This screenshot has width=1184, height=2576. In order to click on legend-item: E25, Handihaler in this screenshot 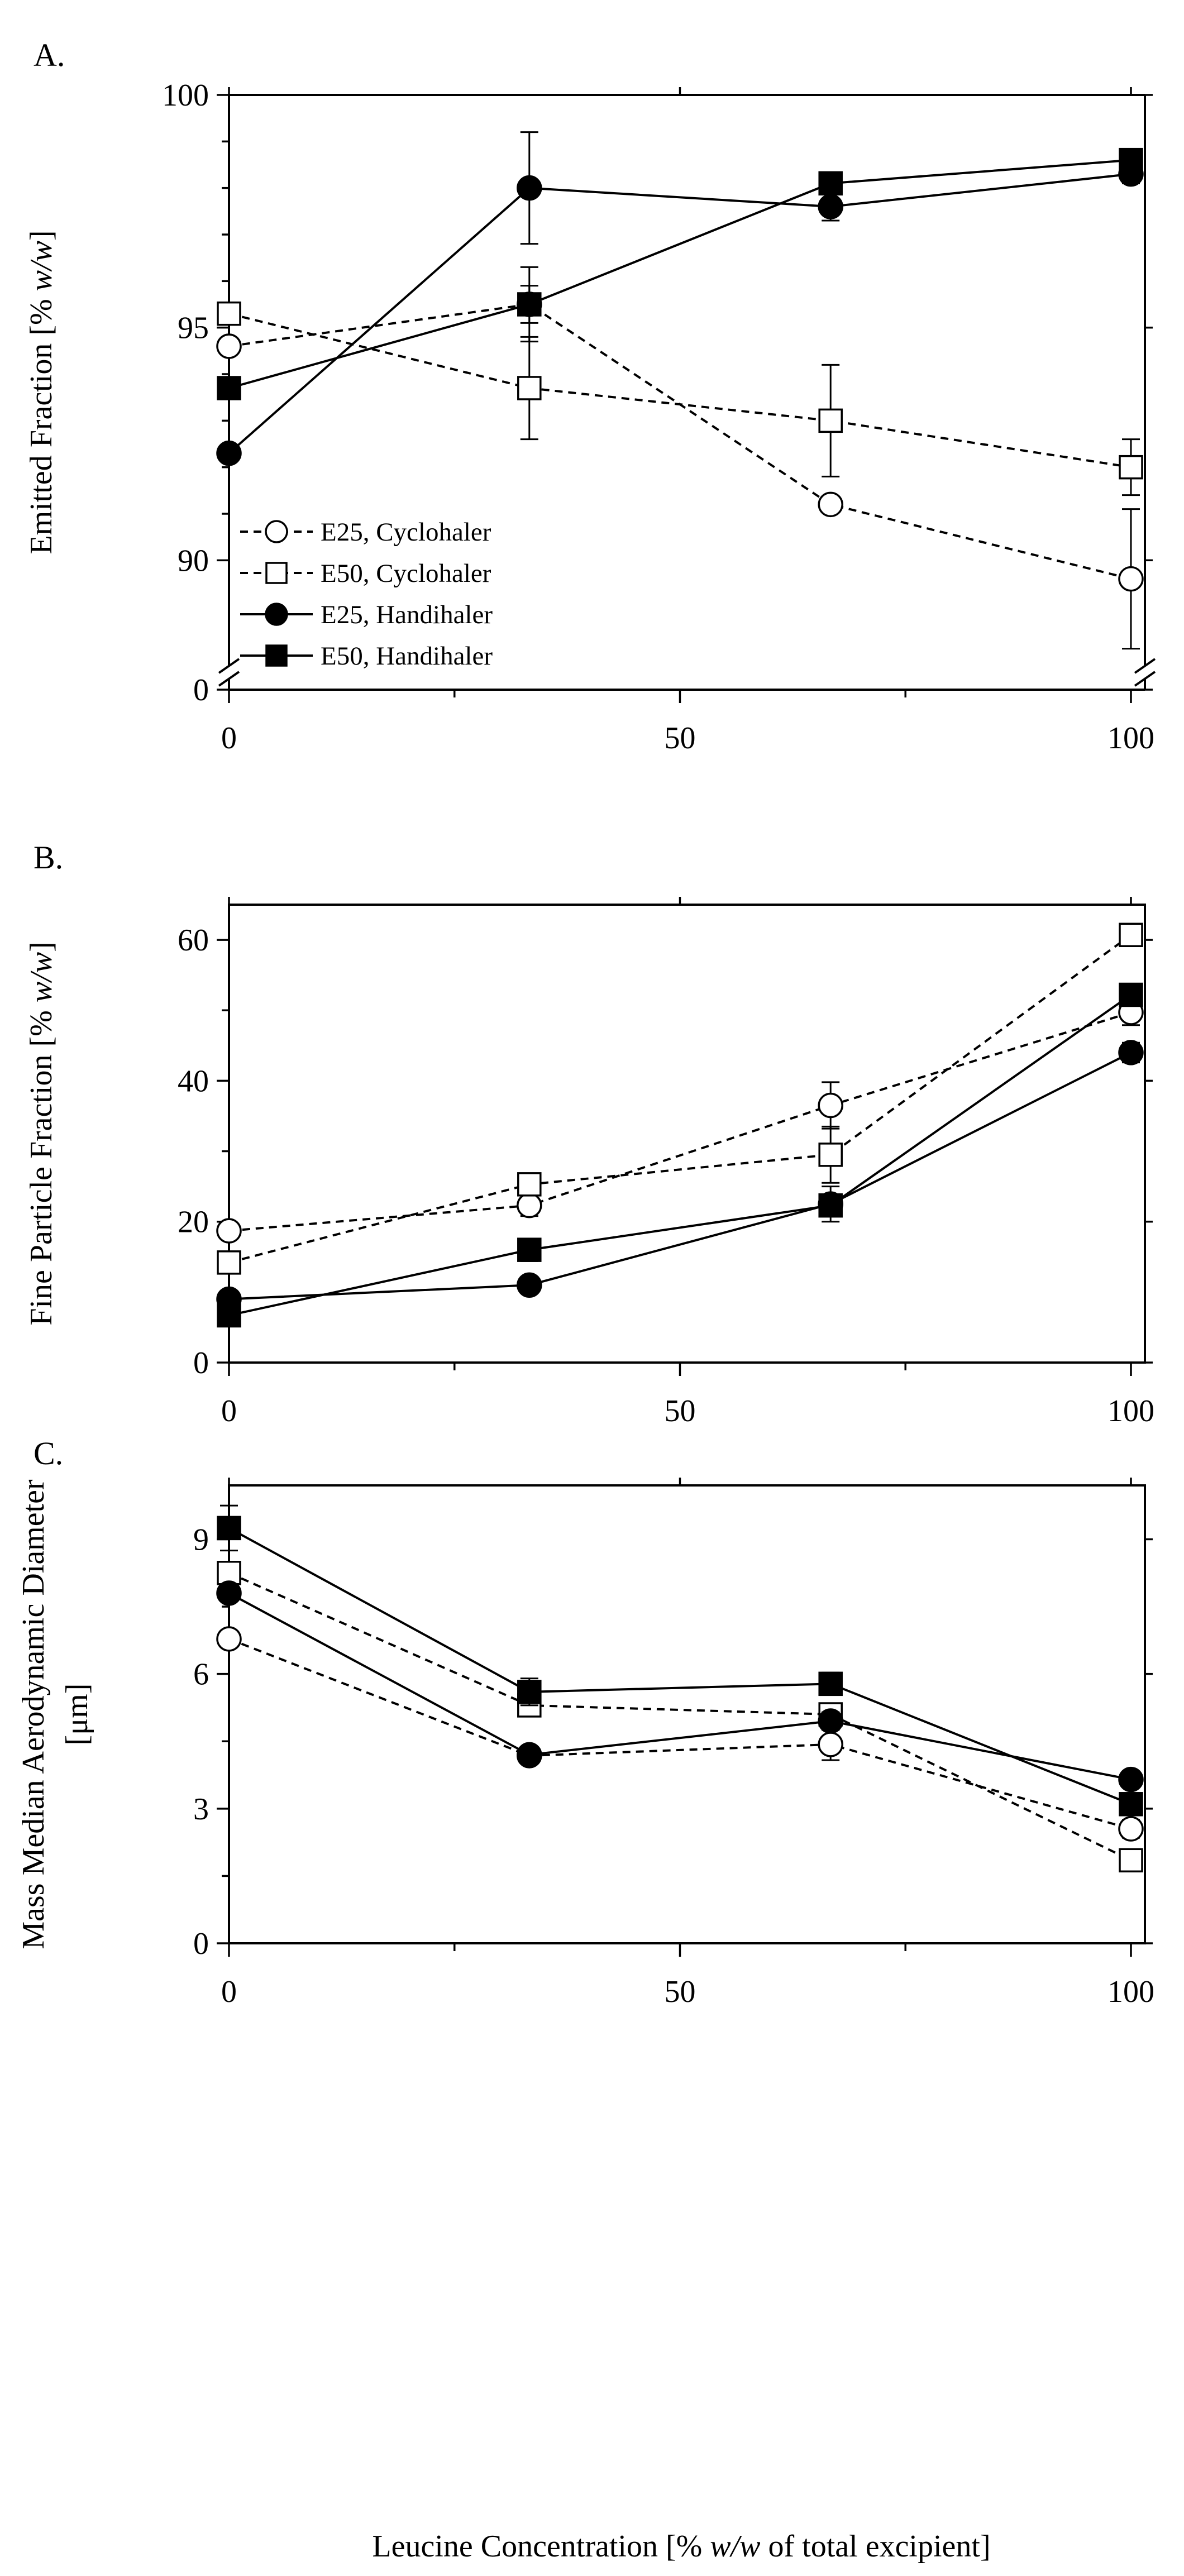, I will do `click(366, 614)`.